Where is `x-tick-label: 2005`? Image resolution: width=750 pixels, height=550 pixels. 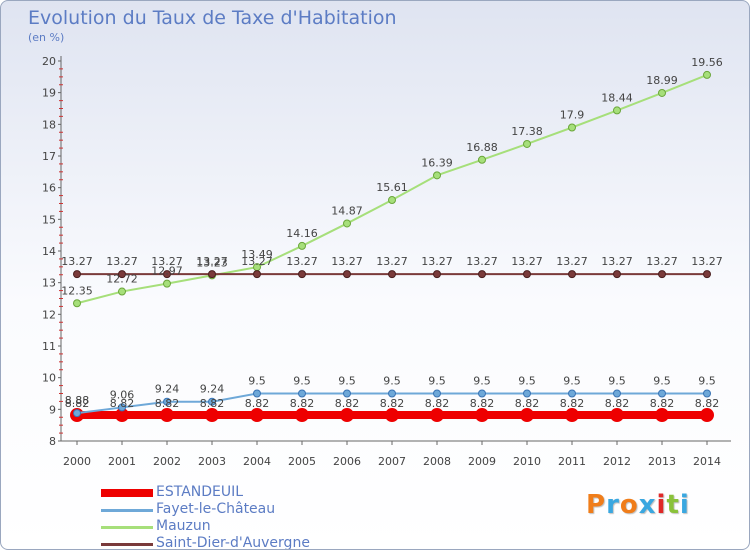 x-tick-label: 2005 is located at coordinates (302, 461).